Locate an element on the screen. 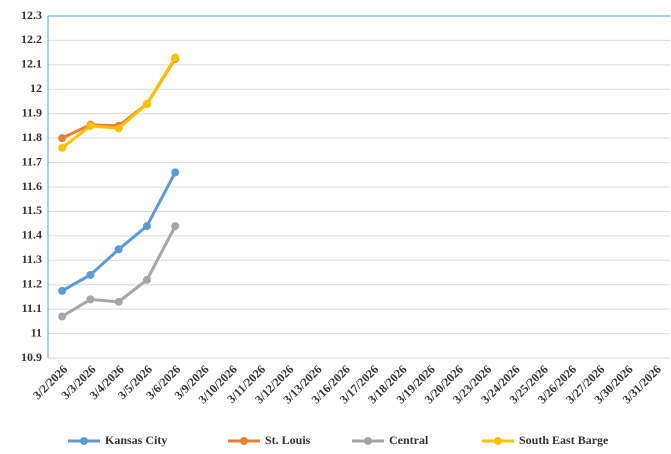 The height and width of the screenshot is (454, 671). y-tick-label: 12.2 is located at coordinates (31, 39).